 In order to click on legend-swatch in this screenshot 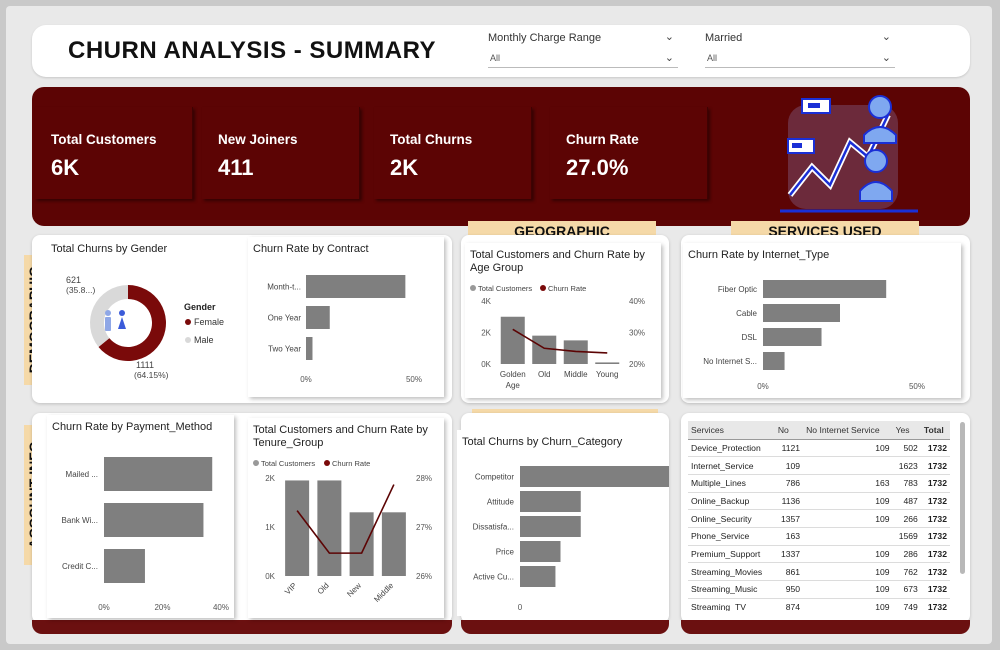, I will do `click(543, 288)`.